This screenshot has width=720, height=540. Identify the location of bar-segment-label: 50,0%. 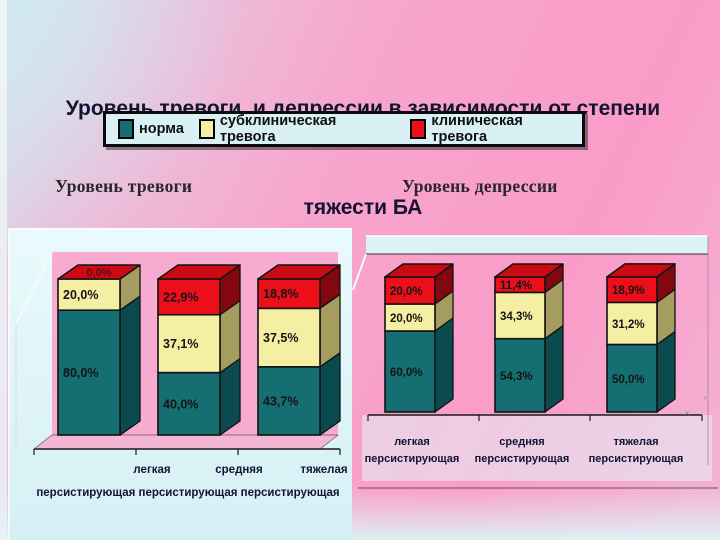
(628, 380).